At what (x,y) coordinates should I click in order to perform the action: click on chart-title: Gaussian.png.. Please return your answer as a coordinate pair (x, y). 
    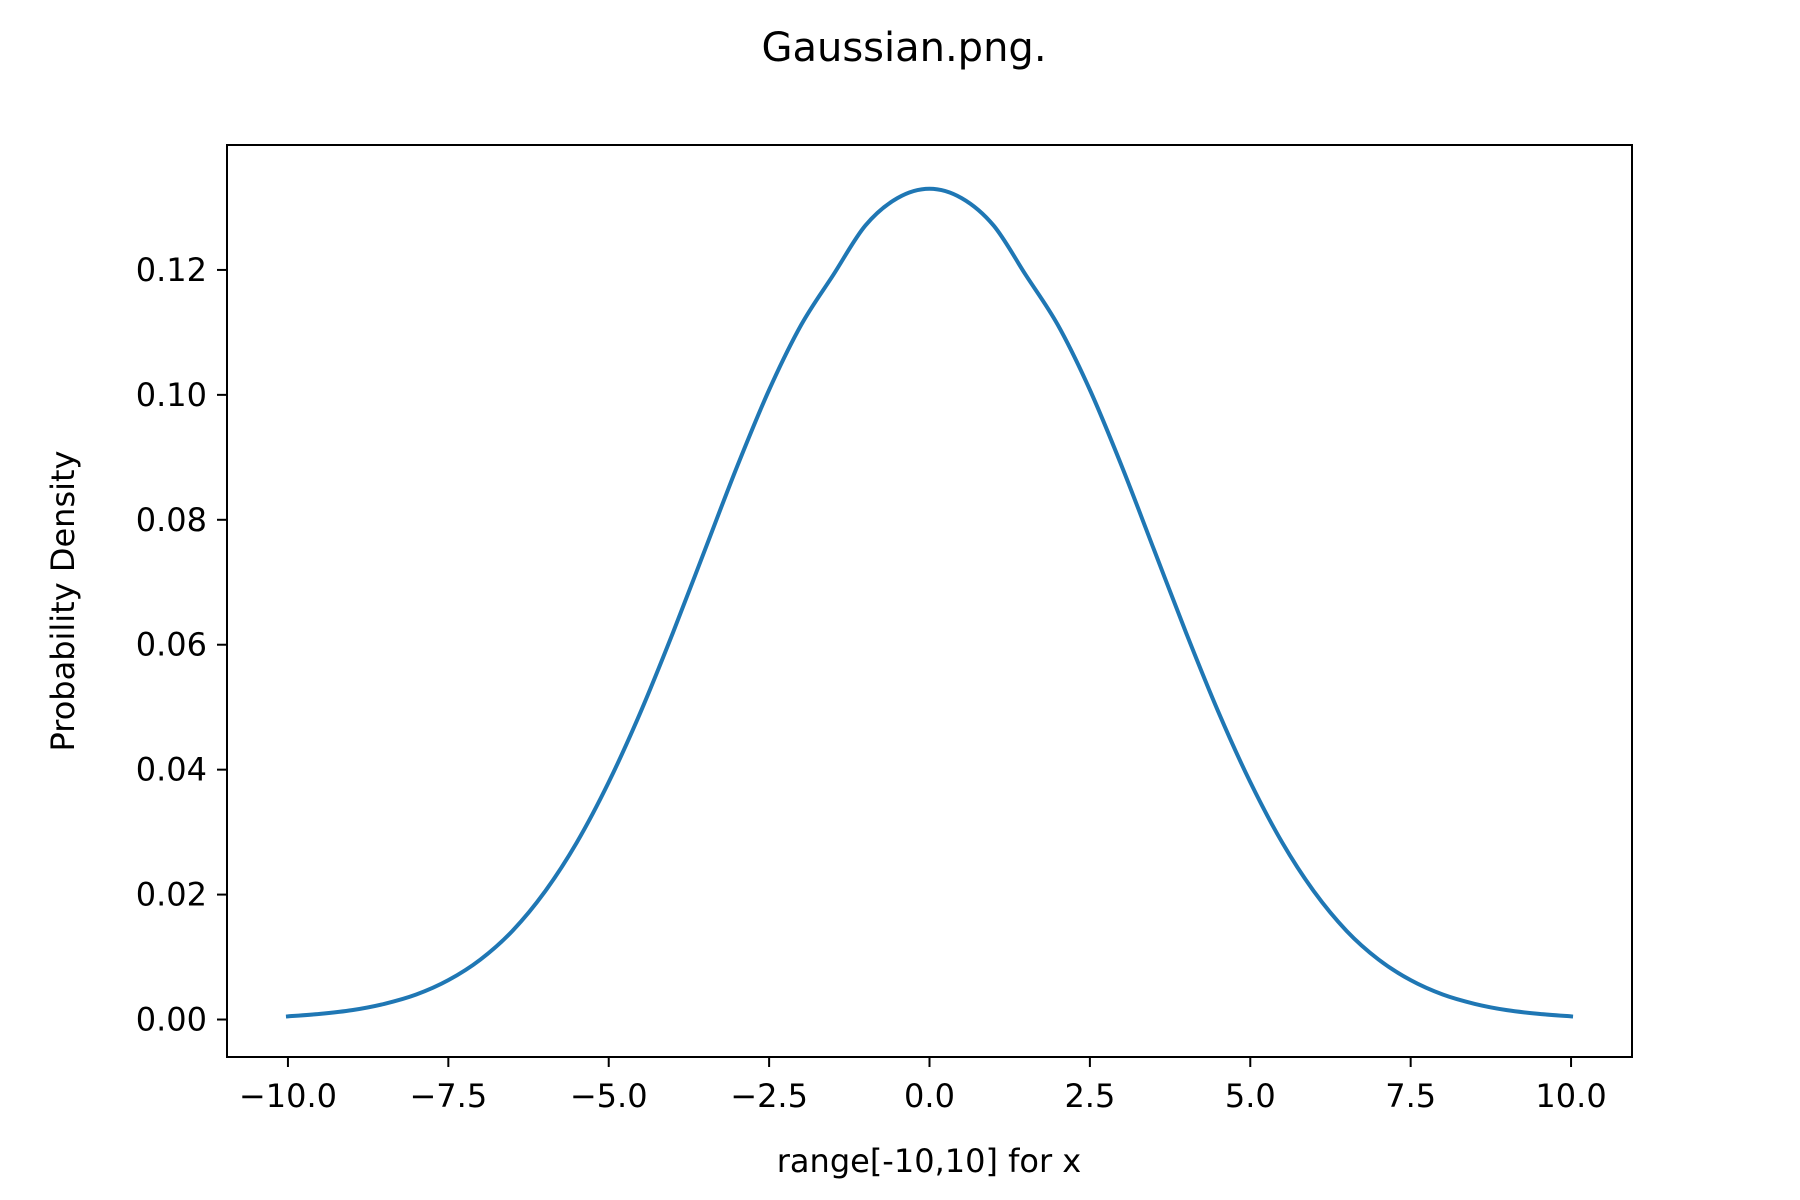
    Looking at the image, I should click on (903, 48).